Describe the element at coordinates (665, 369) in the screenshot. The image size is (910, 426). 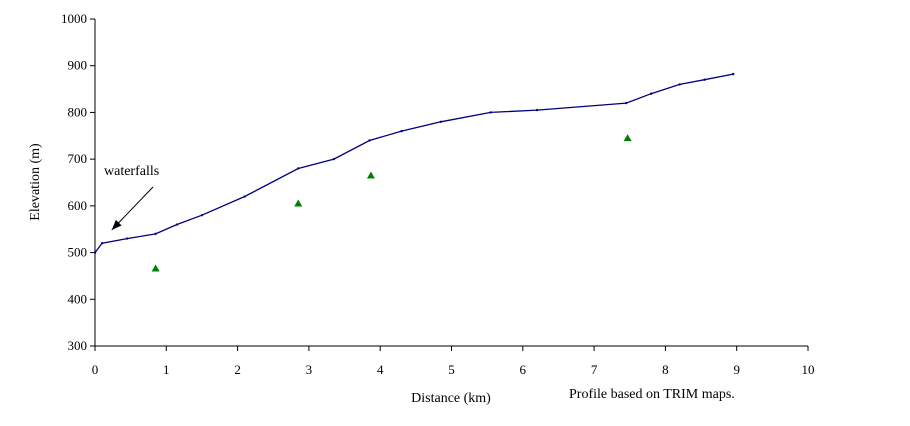
I see `x-tick-label: 8` at that location.